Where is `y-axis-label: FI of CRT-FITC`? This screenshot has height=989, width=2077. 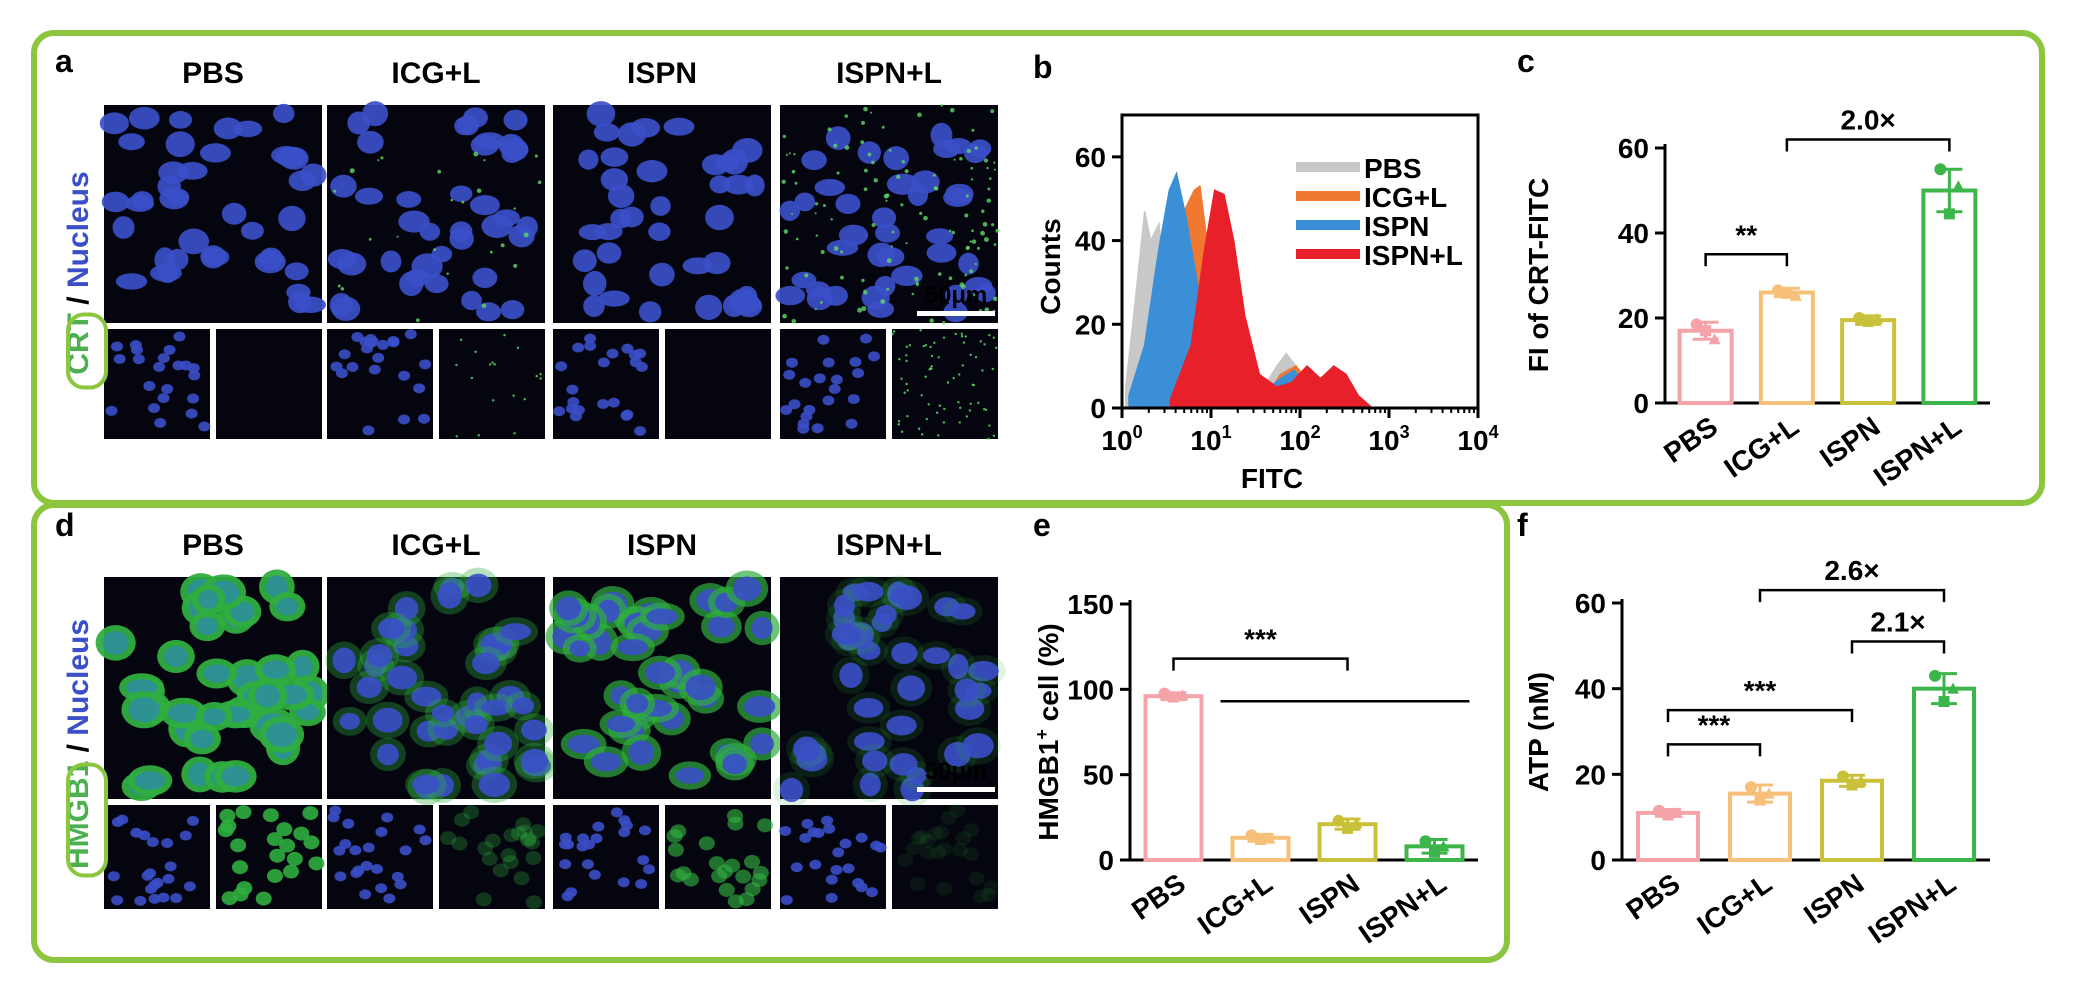
y-axis-label: FI of CRT-FITC is located at coordinates (1538, 275).